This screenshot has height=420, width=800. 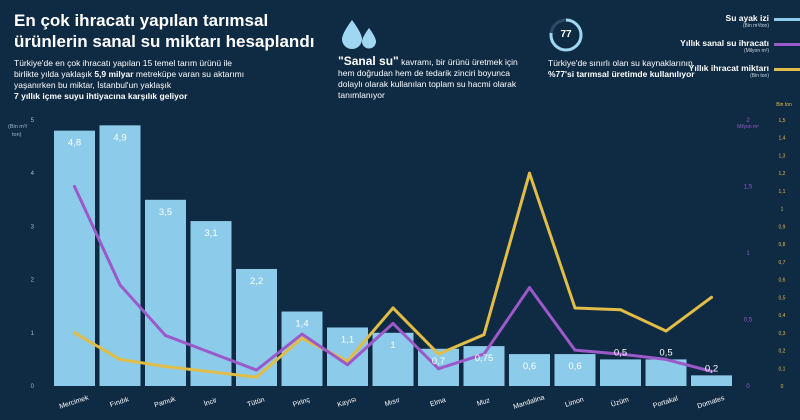 What do you see at coordinates (782, 316) in the screenshot?
I see `right-axis-2-tick-label: 0,4` at bounding box center [782, 316].